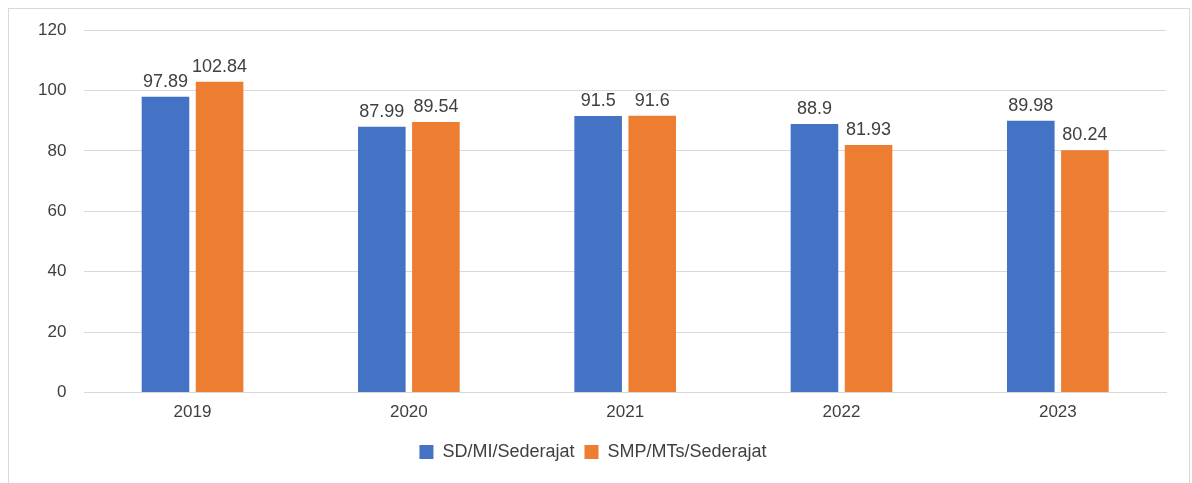 Image resolution: width=1192 pixels, height=483 pixels. Describe the element at coordinates (57, 150) in the screenshot. I see `y-tick-label: 80` at that location.